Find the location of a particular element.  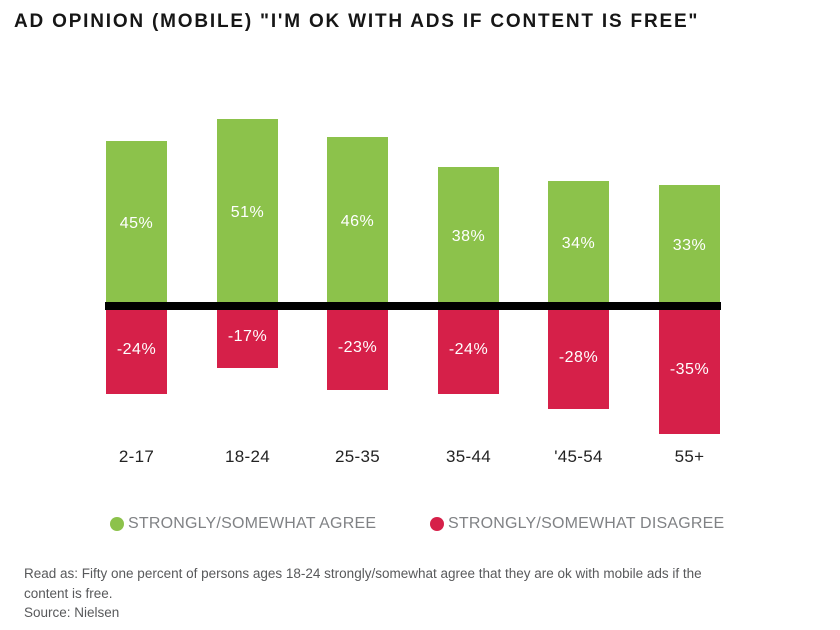

bar-value-label: 33% is located at coordinates (689, 245).